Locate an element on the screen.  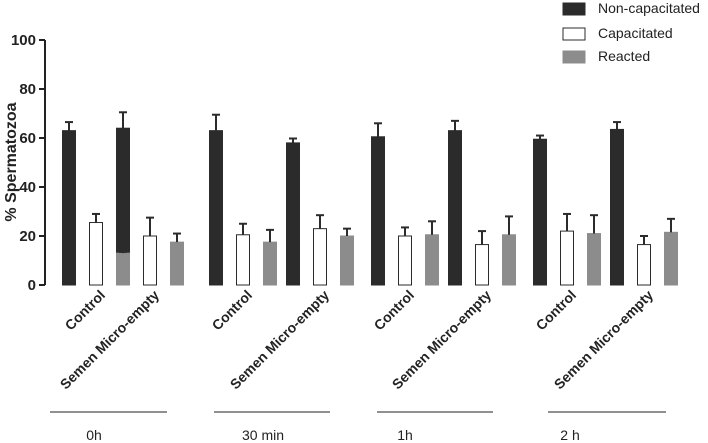
y-tick-label: 0 is located at coordinates (32, 285).